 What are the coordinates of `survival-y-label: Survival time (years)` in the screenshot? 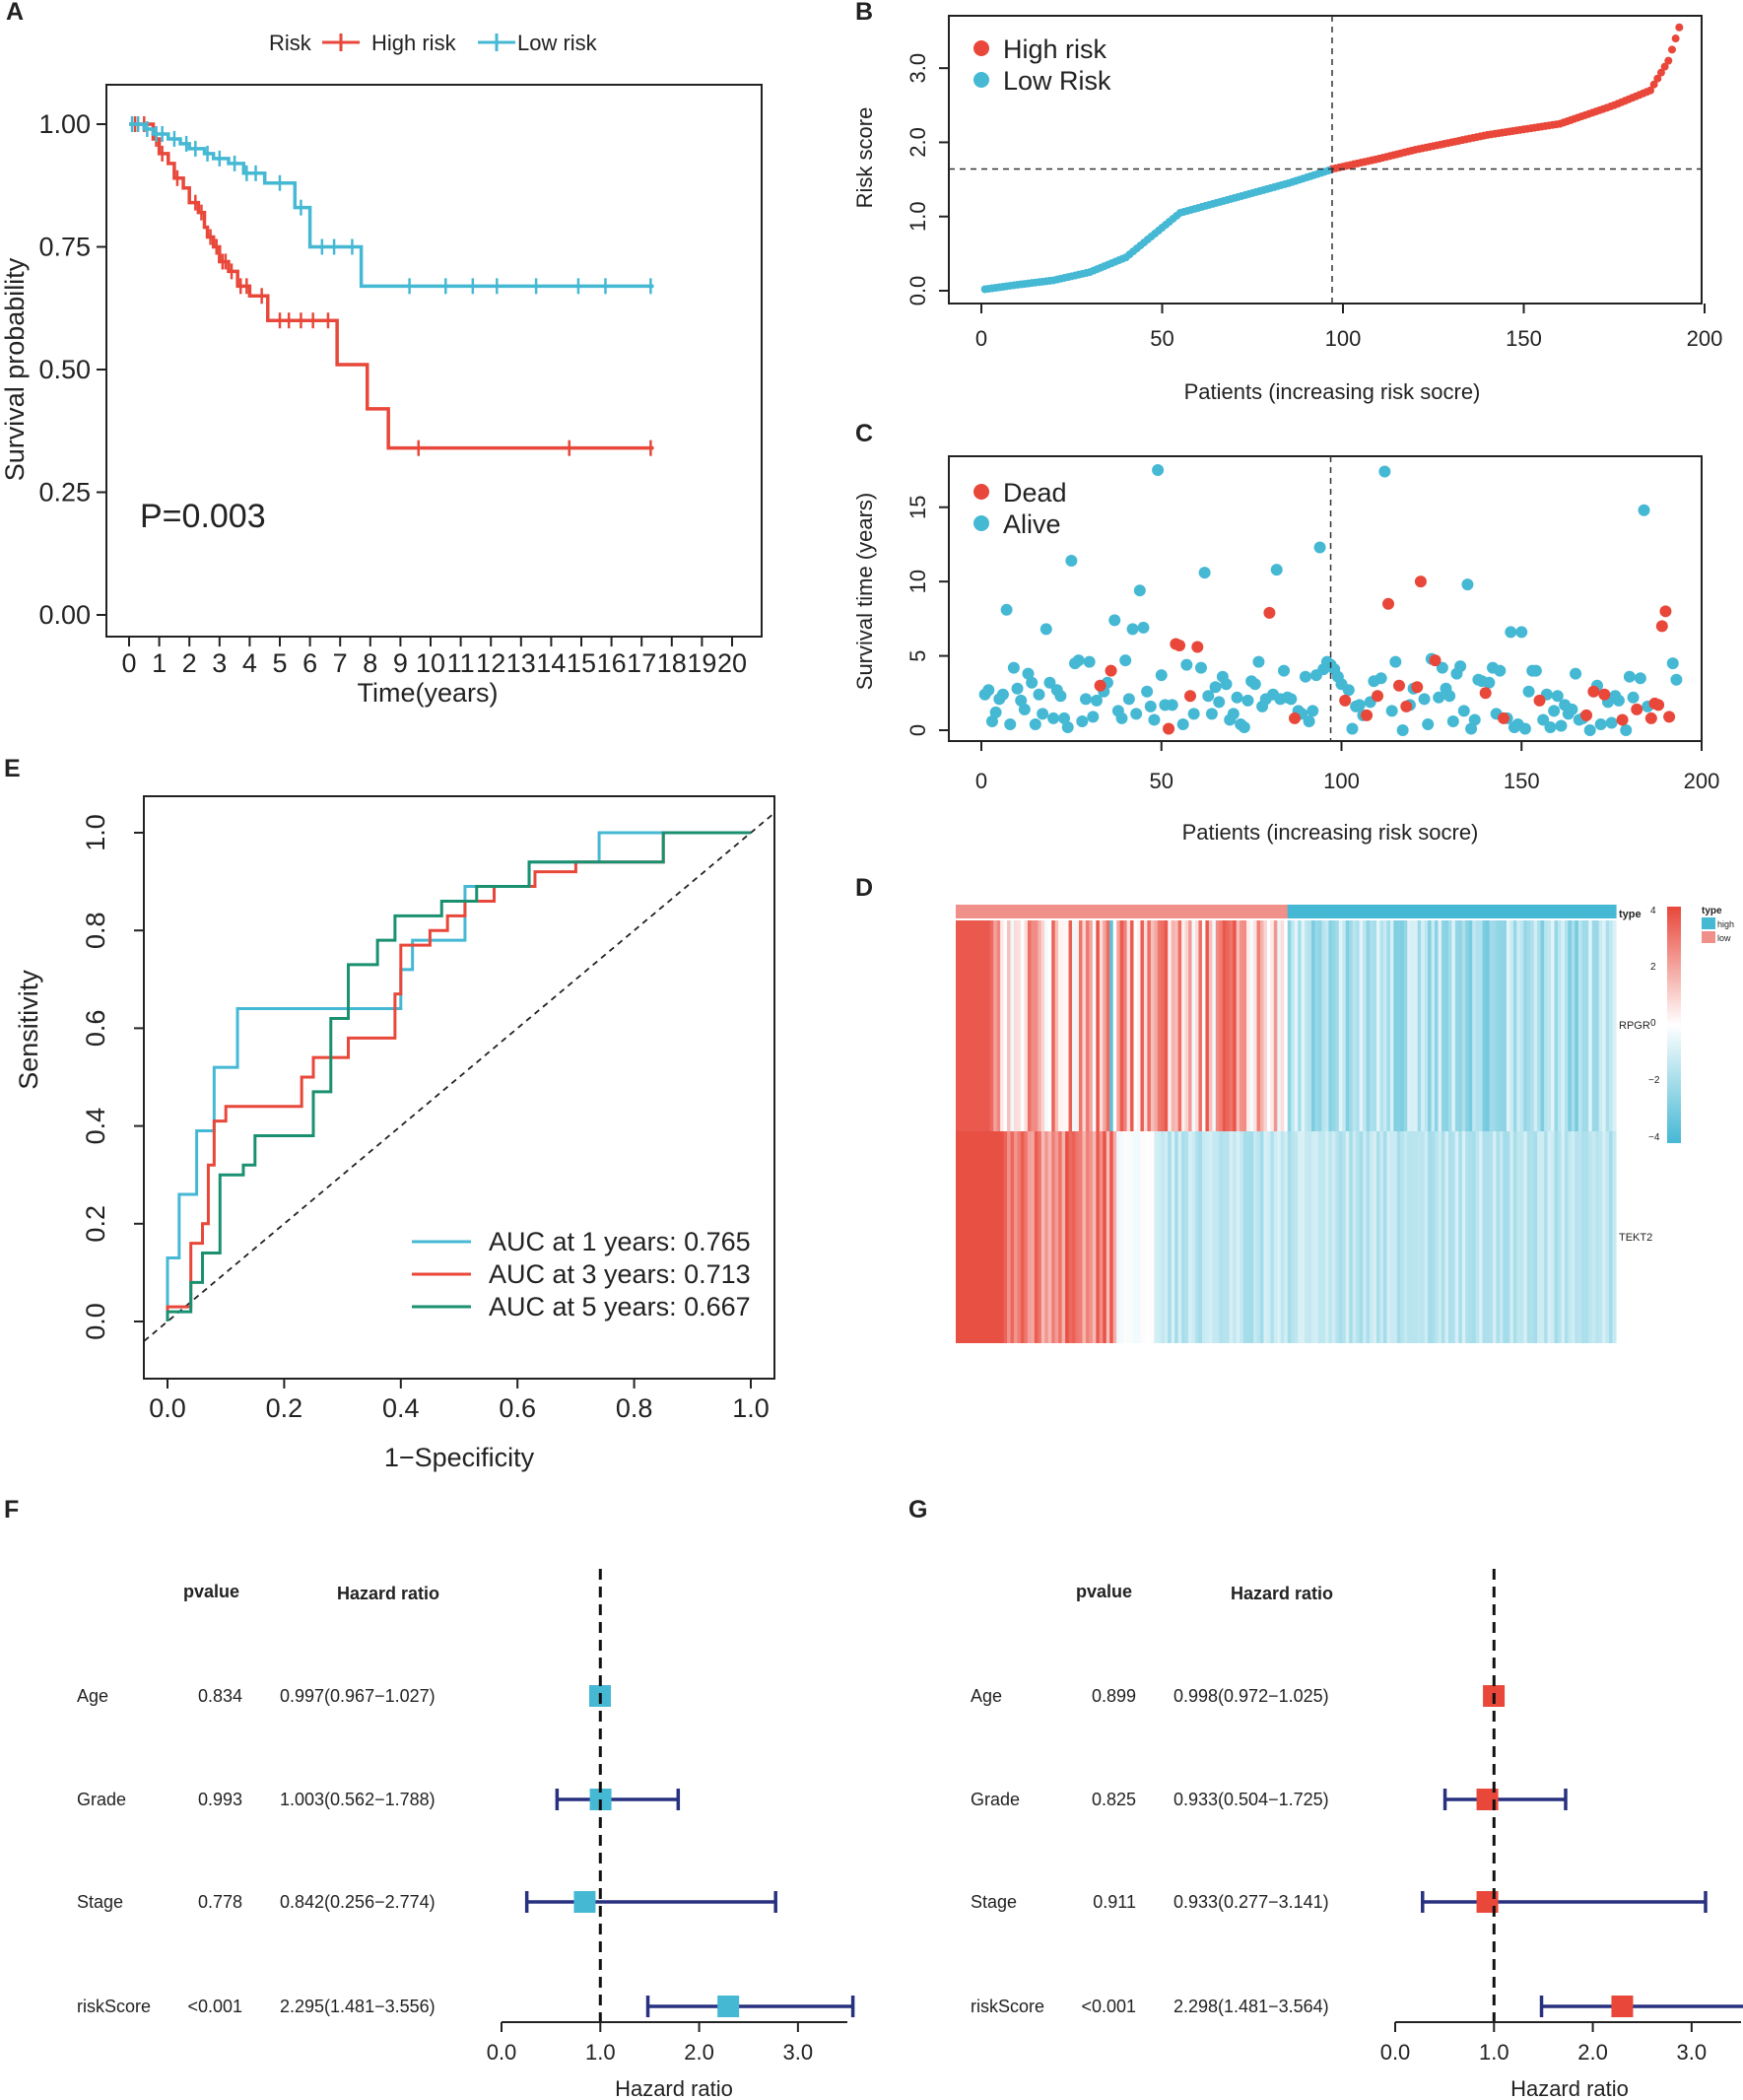 It's located at (864, 591).